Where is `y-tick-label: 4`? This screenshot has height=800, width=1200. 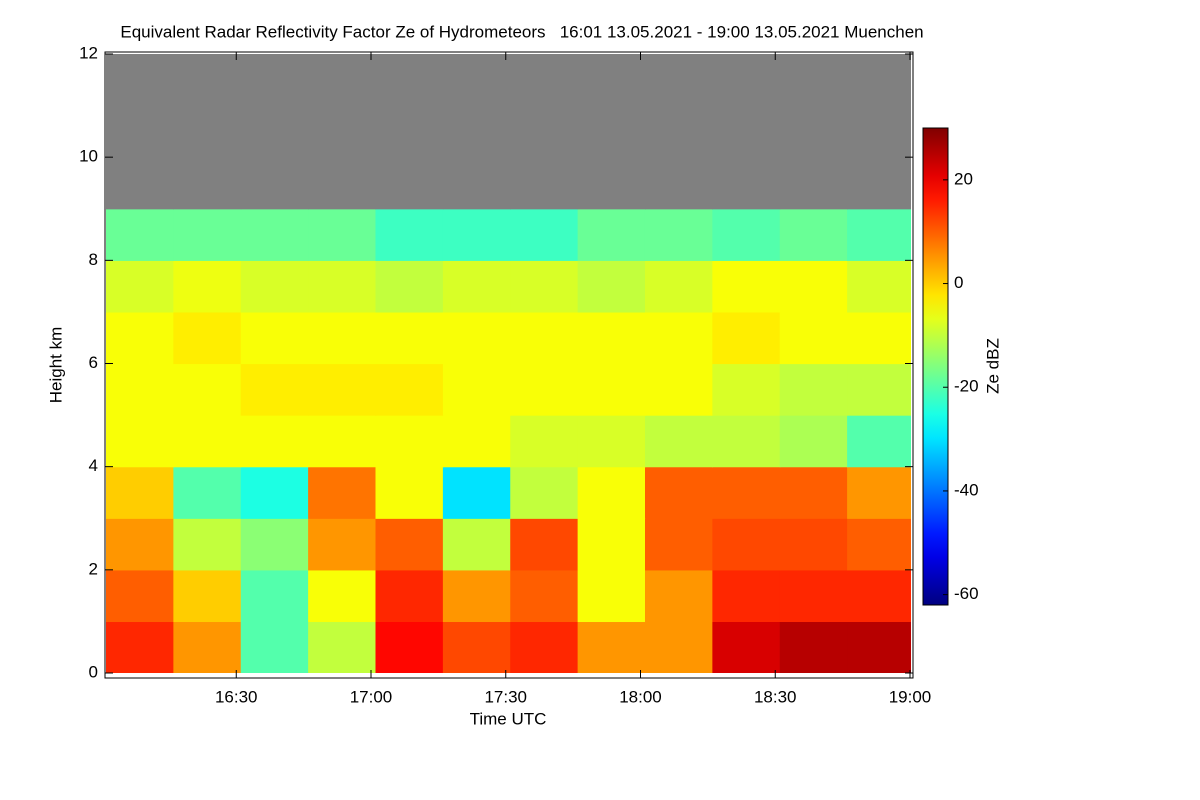
y-tick-label: 4 is located at coordinates (93, 465).